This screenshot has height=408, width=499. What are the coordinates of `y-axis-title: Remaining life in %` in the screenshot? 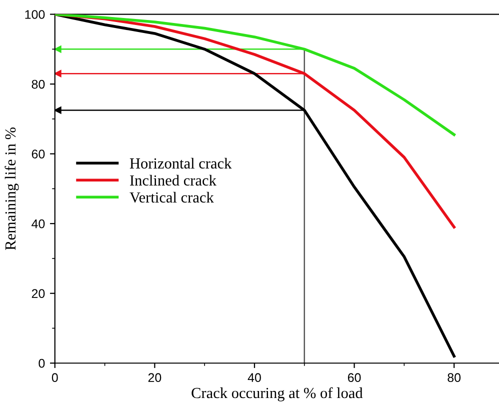 It's located at (11, 188).